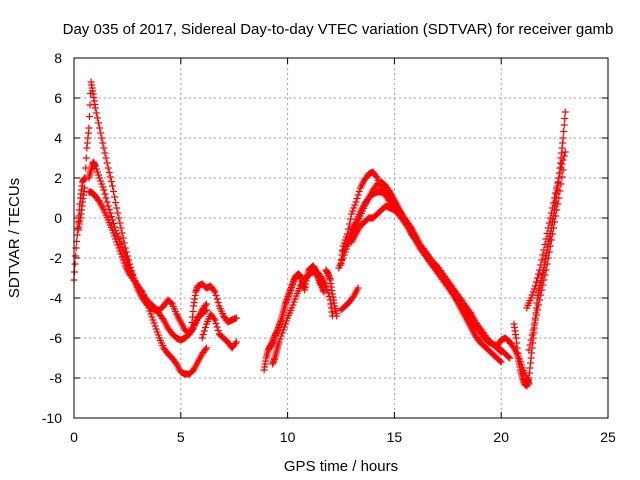  Describe the element at coordinates (58, 58) in the screenshot. I see `y-tick-label: 8` at that location.